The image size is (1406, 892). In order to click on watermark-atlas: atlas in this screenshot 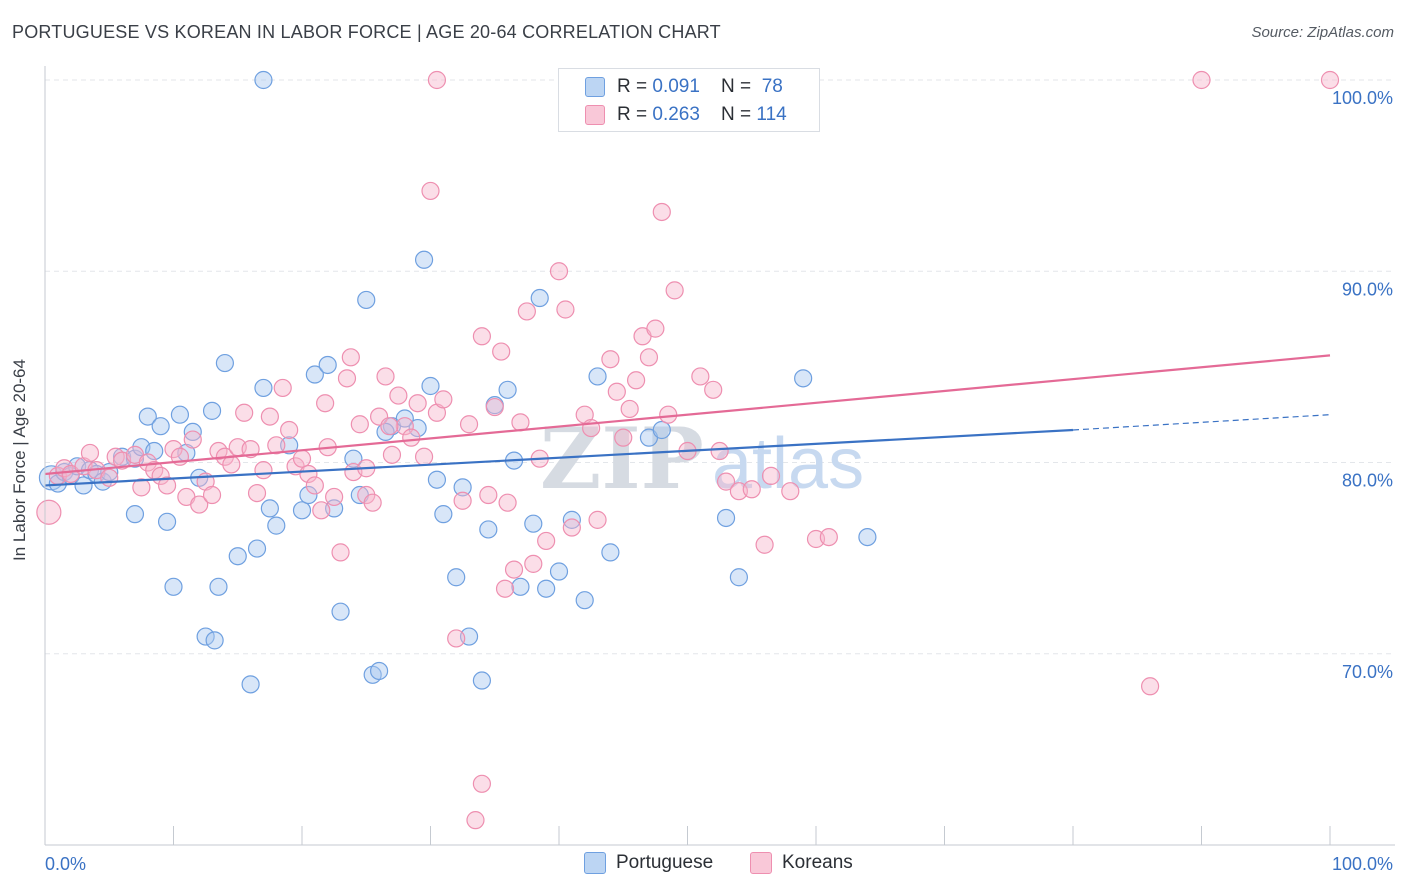, I will do `click(788, 464)`.